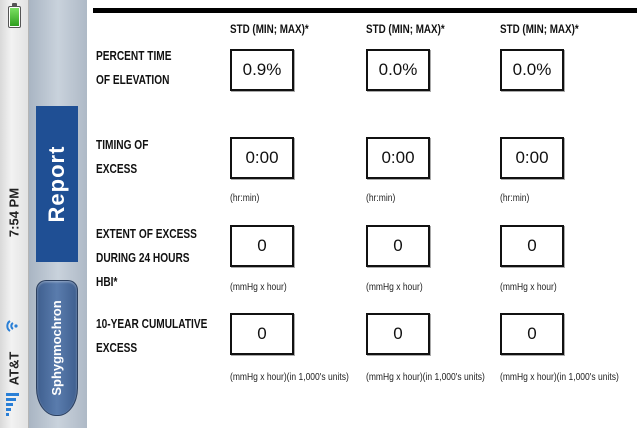 Image resolution: width=641 pixels, height=428 pixels. I want to click on value-box: 0.9%, so click(262, 70).